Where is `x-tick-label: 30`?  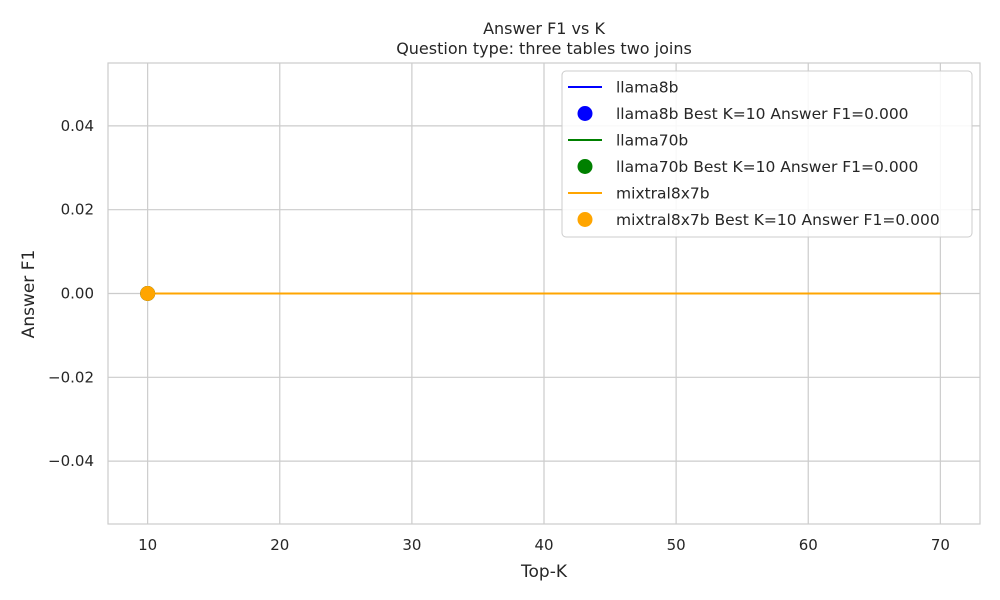 x-tick-label: 30 is located at coordinates (411, 545).